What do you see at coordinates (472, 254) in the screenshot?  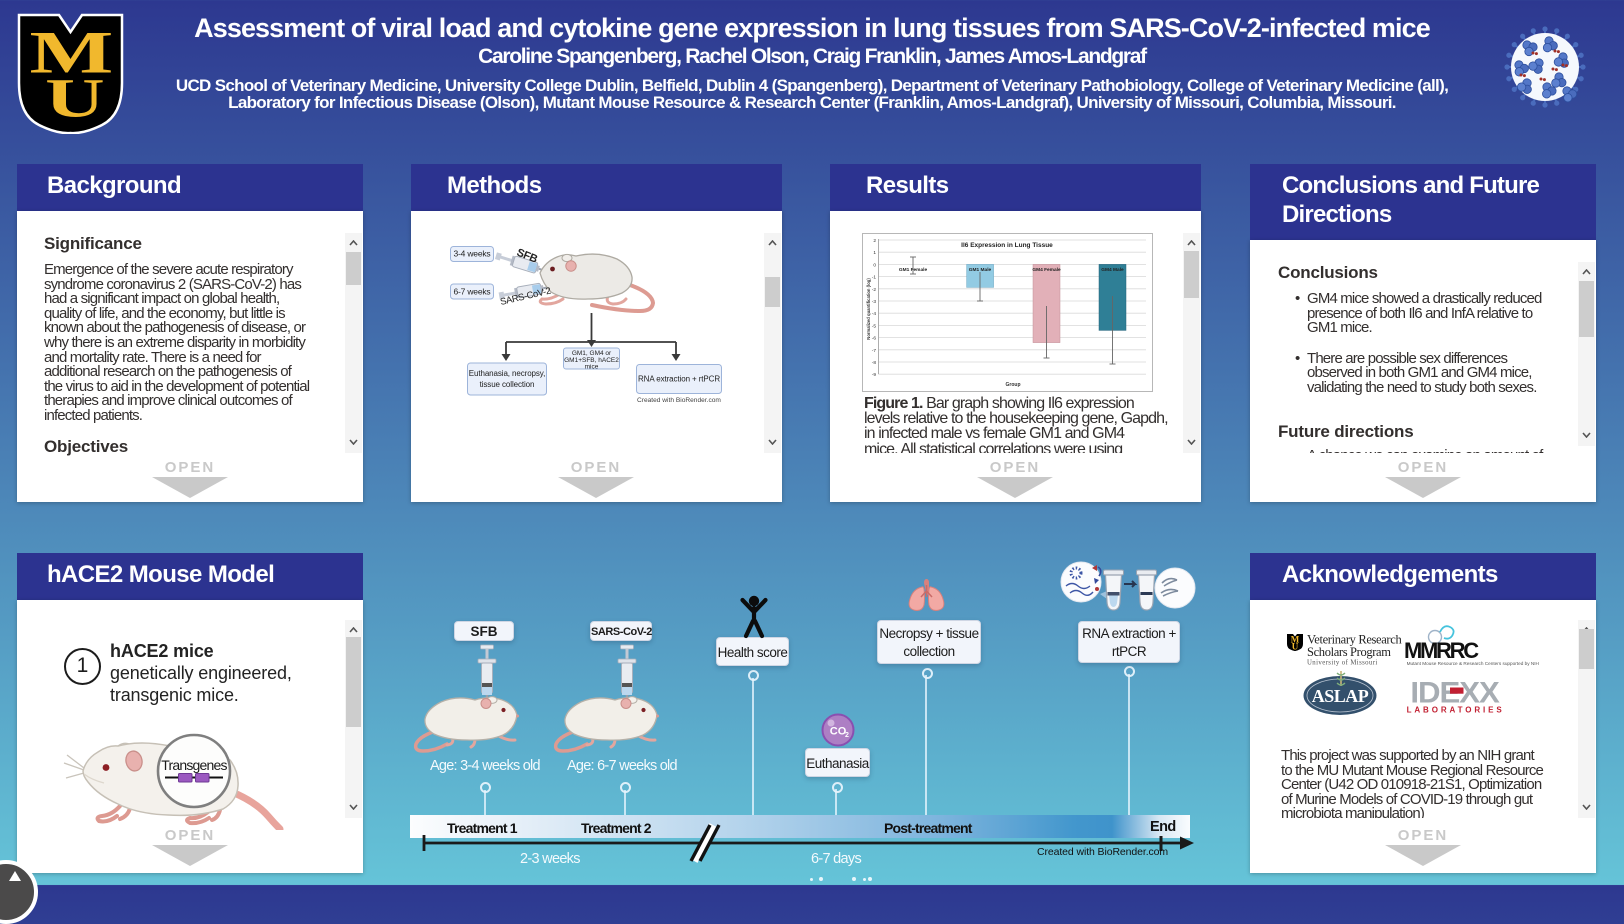 I see `svg-text: 3-4 weeks` at bounding box center [472, 254].